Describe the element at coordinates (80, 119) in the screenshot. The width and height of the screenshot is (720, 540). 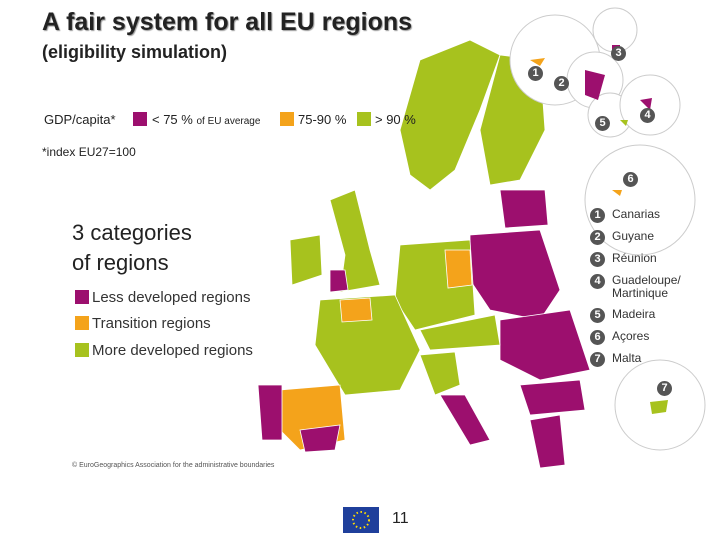
I see `legend-title: GDP/capita*` at that location.